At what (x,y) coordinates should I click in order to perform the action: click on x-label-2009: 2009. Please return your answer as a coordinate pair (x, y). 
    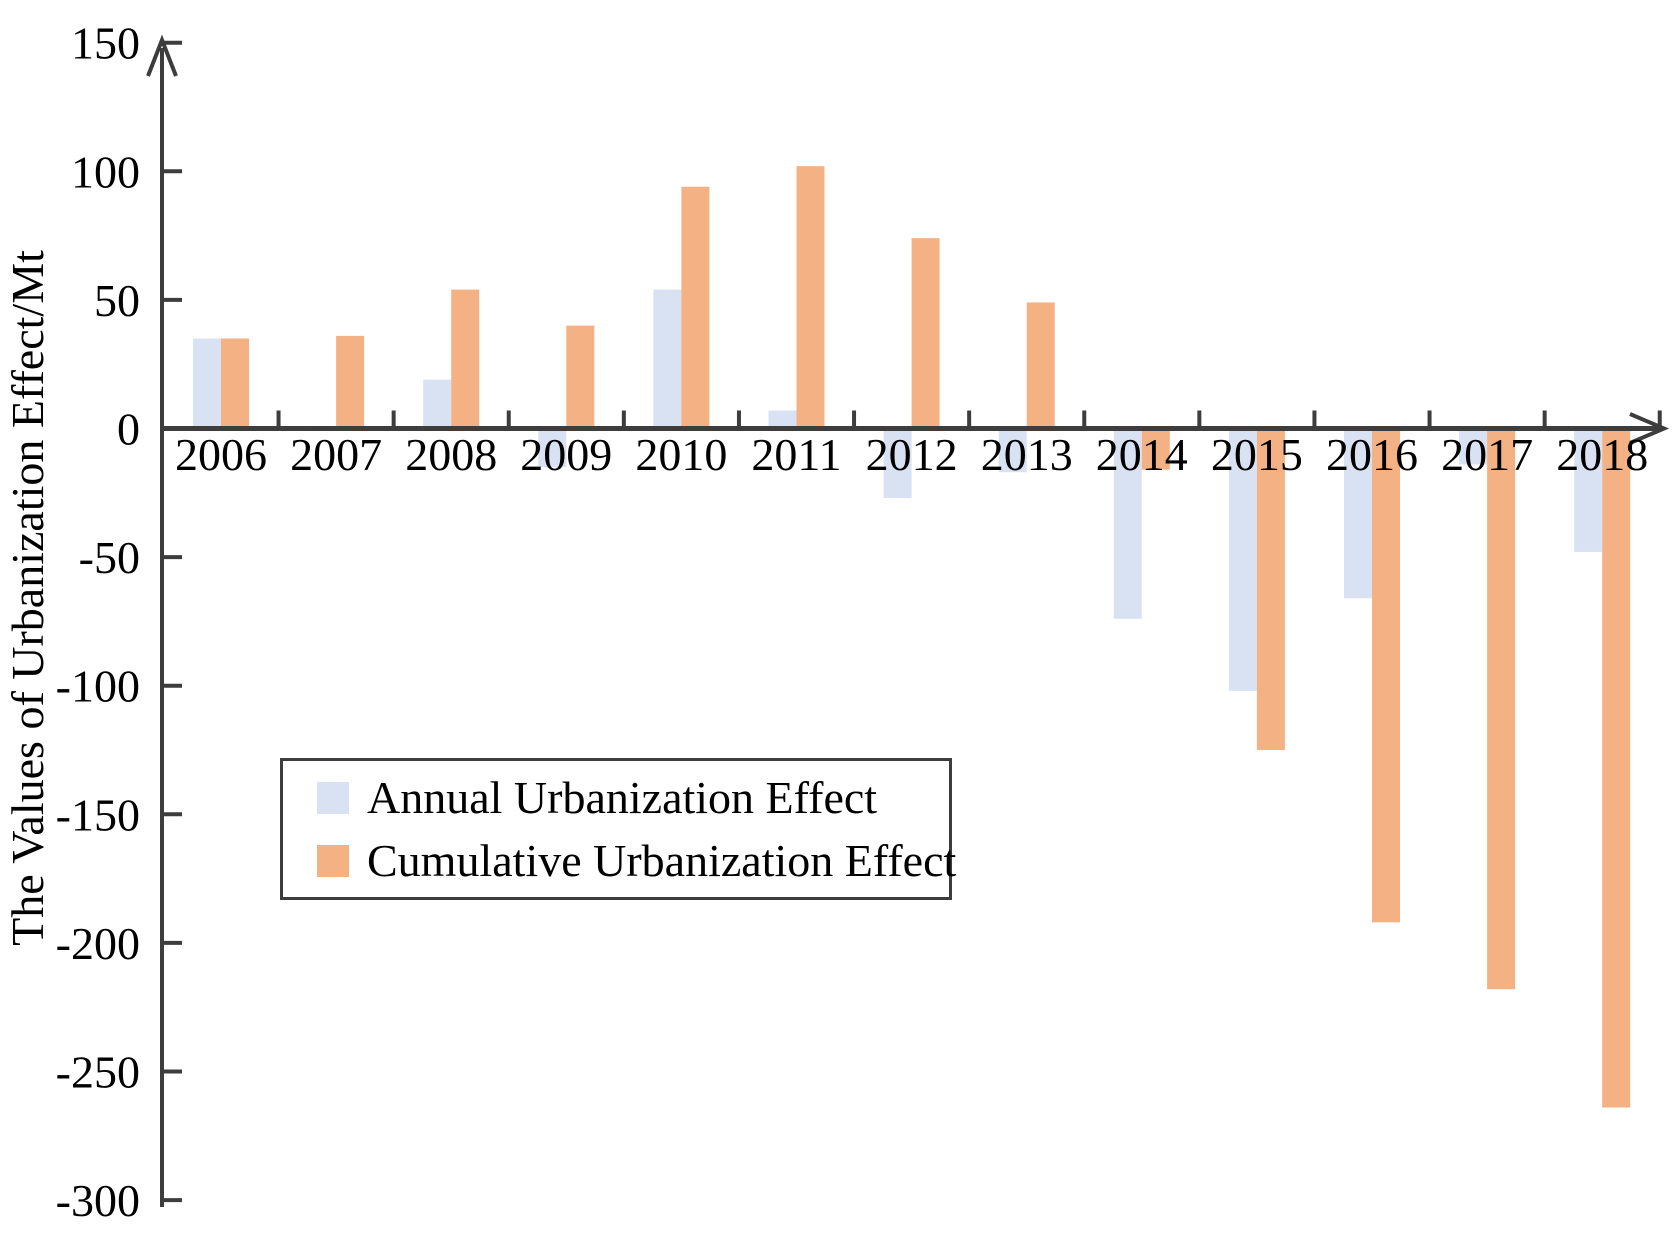
    Looking at the image, I should click on (566, 454).